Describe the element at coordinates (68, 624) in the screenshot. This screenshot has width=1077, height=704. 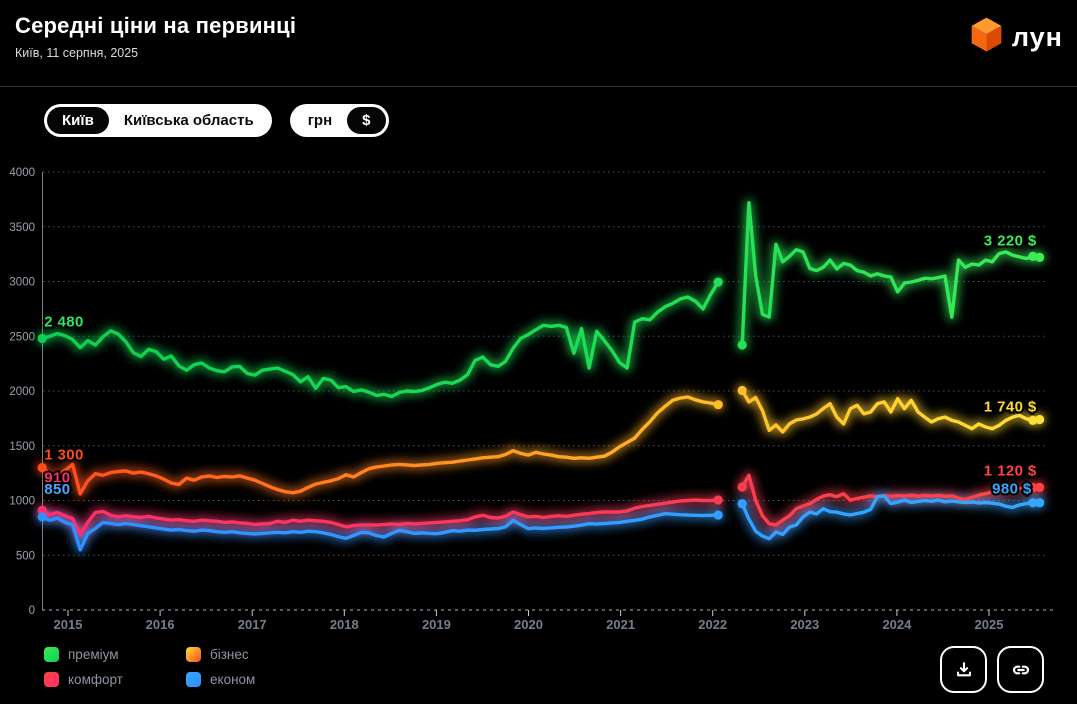
I see `svg-text: 2015` at that location.